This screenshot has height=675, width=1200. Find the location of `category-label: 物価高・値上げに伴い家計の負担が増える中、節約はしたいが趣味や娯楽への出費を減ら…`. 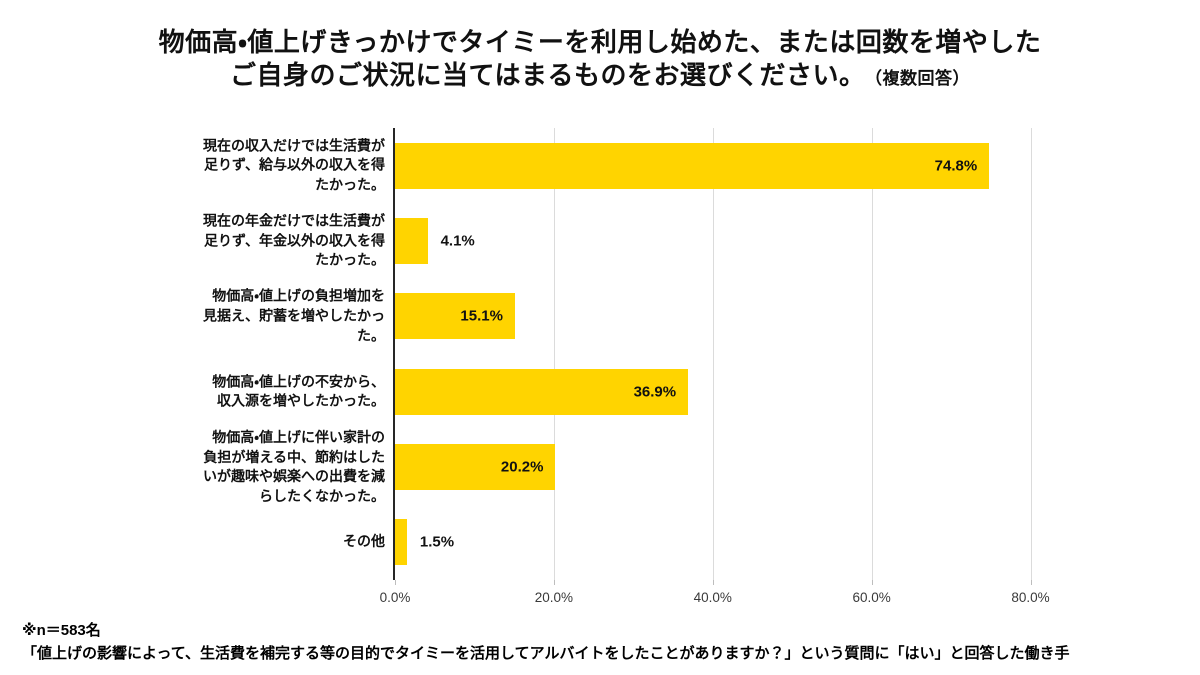

category-label: 物価高・値上げに伴い家計の負担が増える中、節約はしたいが趣味や娯楽への出費を減ら… is located at coordinates (294, 466).